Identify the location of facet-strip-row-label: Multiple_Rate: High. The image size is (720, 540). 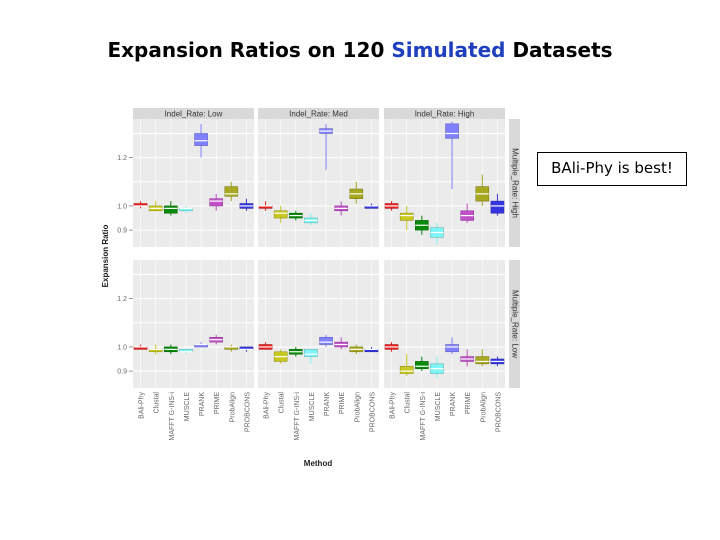
(514, 183).